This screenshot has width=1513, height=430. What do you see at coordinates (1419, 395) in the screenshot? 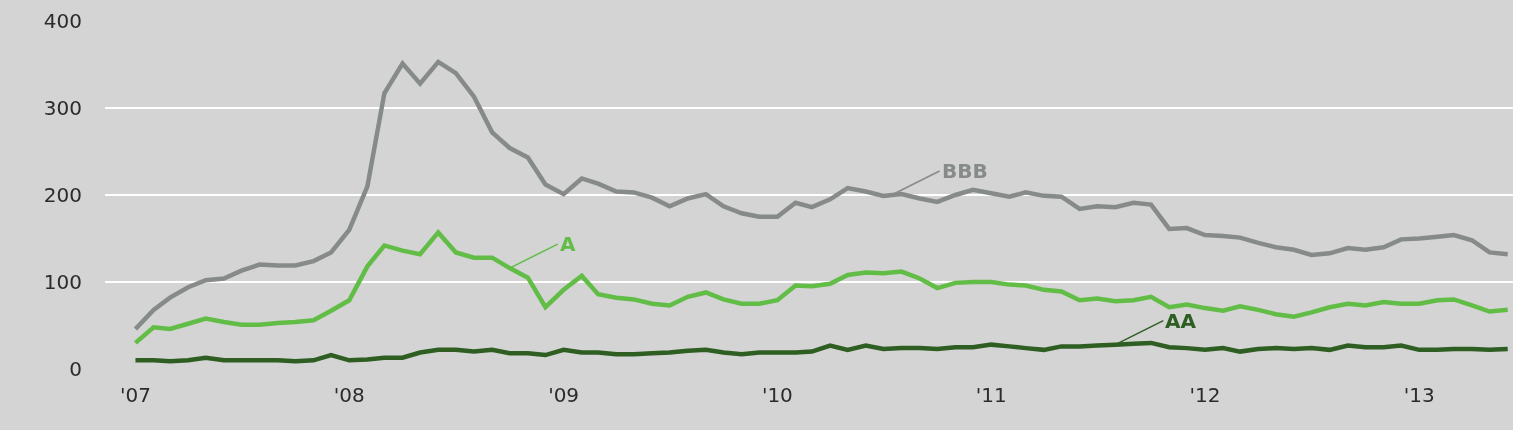
I see `x-tick-label: '13` at bounding box center [1419, 395].